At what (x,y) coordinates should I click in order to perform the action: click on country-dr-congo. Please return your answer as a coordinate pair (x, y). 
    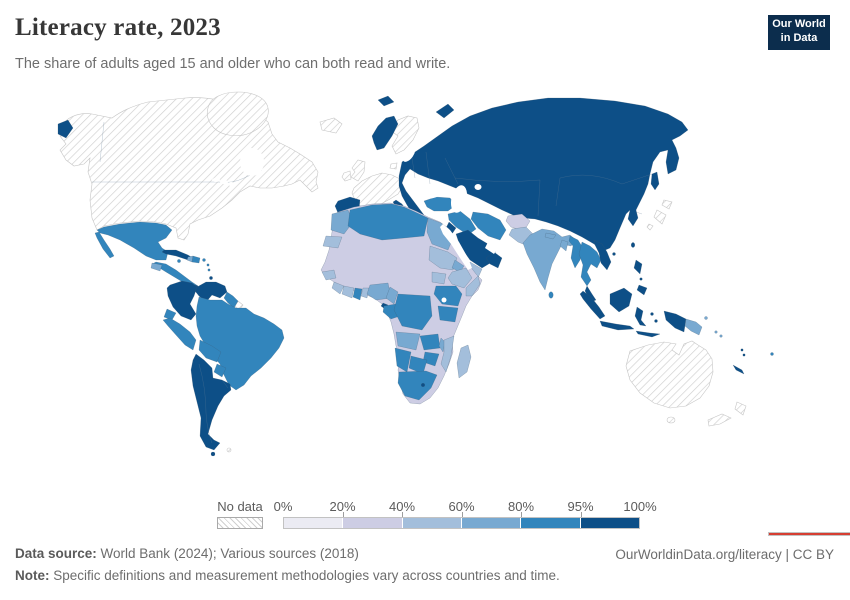
    Looking at the image, I should click on (413, 312).